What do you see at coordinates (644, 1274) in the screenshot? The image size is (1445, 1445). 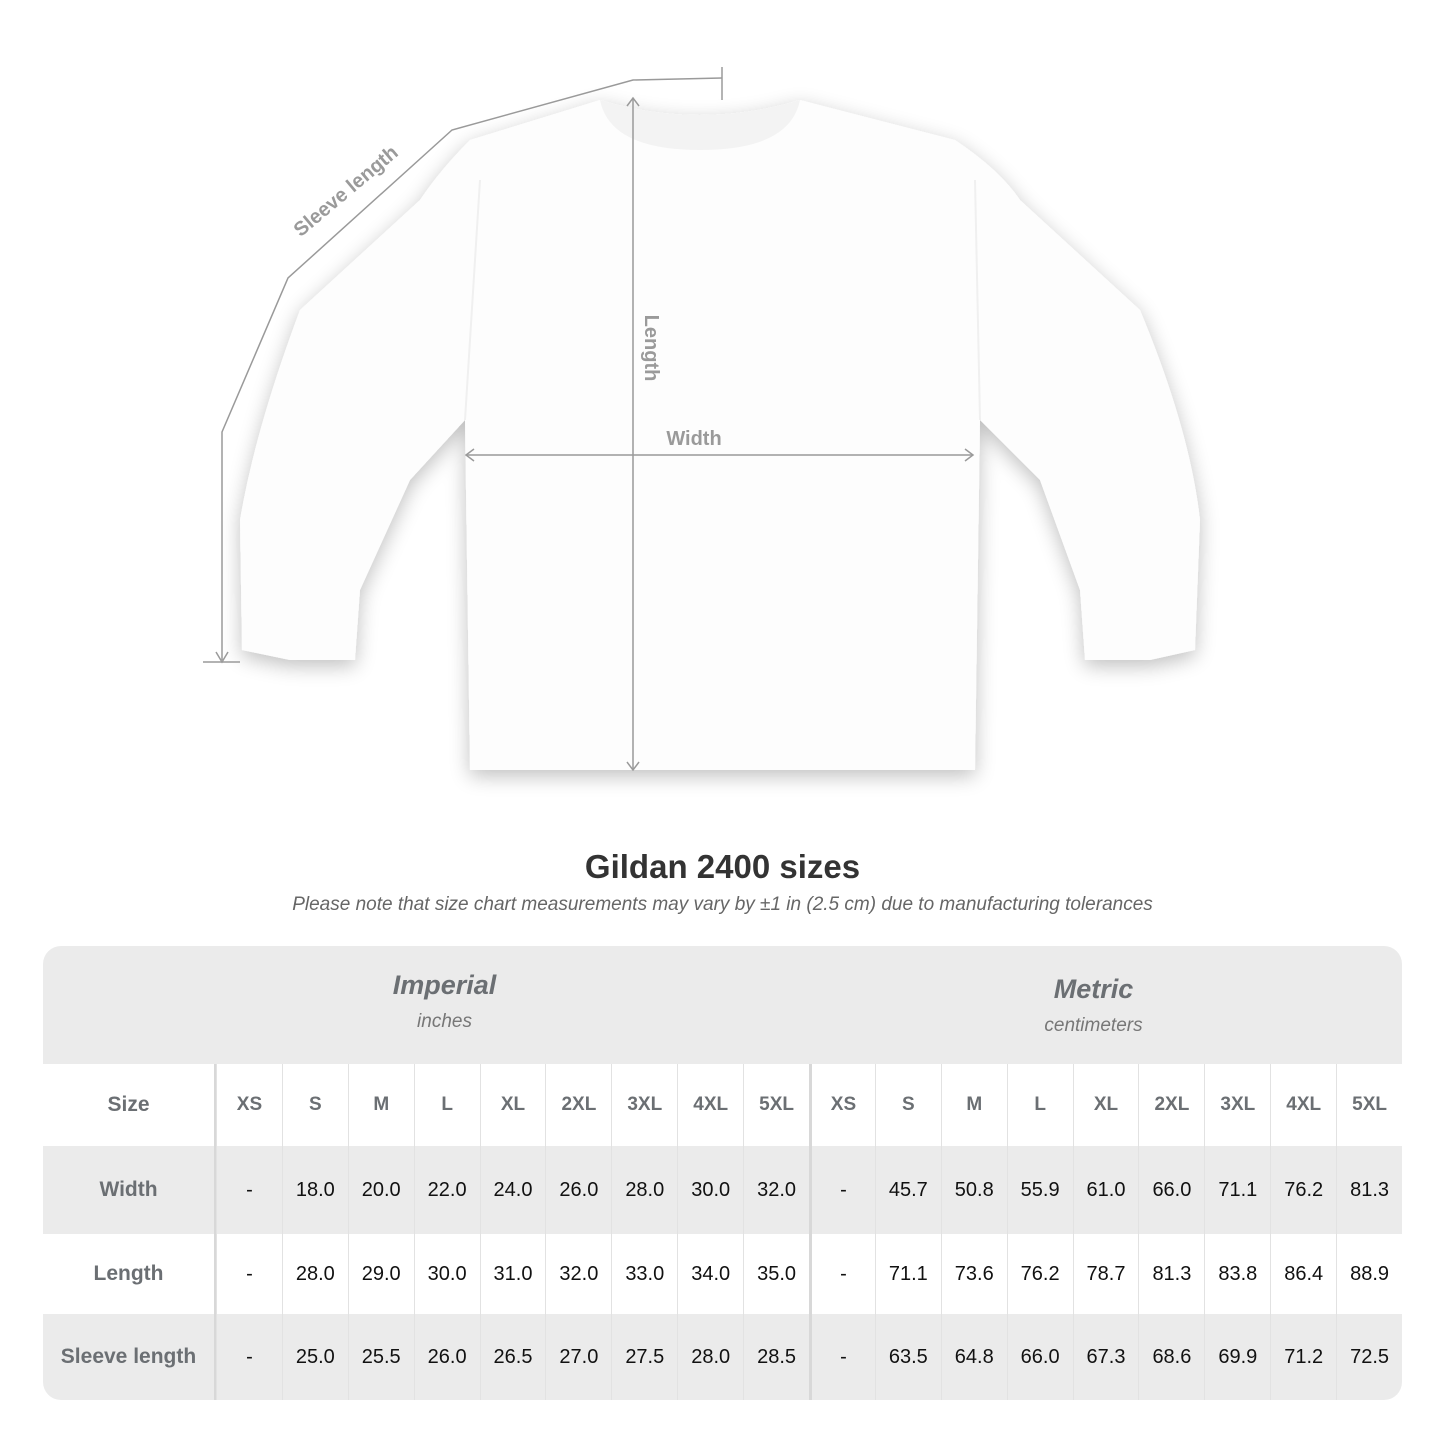 I see `imperial-value-cell: 33.0` at bounding box center [644, 1274].